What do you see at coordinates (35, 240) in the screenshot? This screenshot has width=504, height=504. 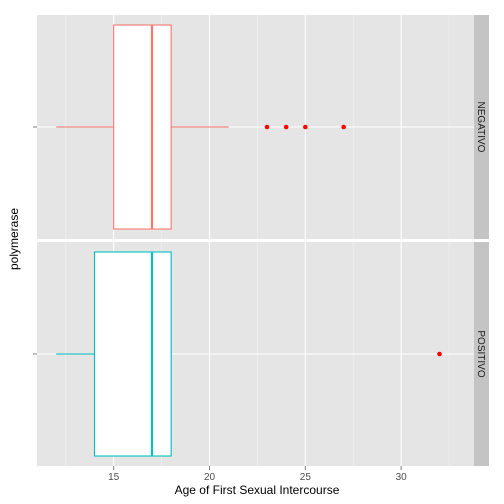 I see `y-axis` at bounding box center [35, 240].